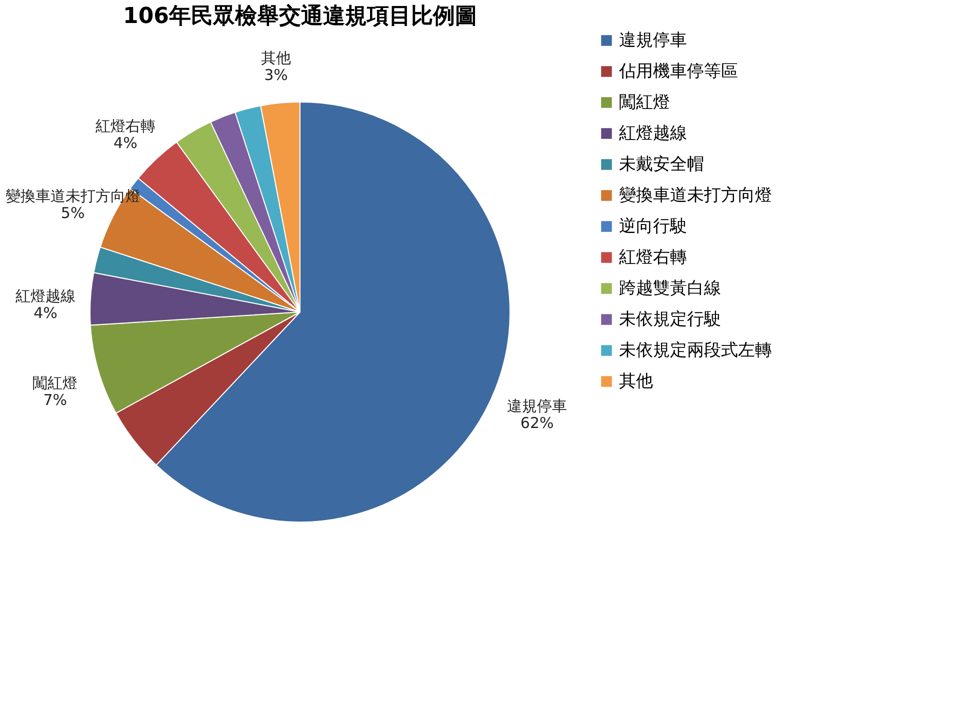 The image size is (960, 720). What do you see at coordinates (678, 72) in the screenshot?
I see `legend-label: 佔用機車停等區` at bounding box center [678, 72].